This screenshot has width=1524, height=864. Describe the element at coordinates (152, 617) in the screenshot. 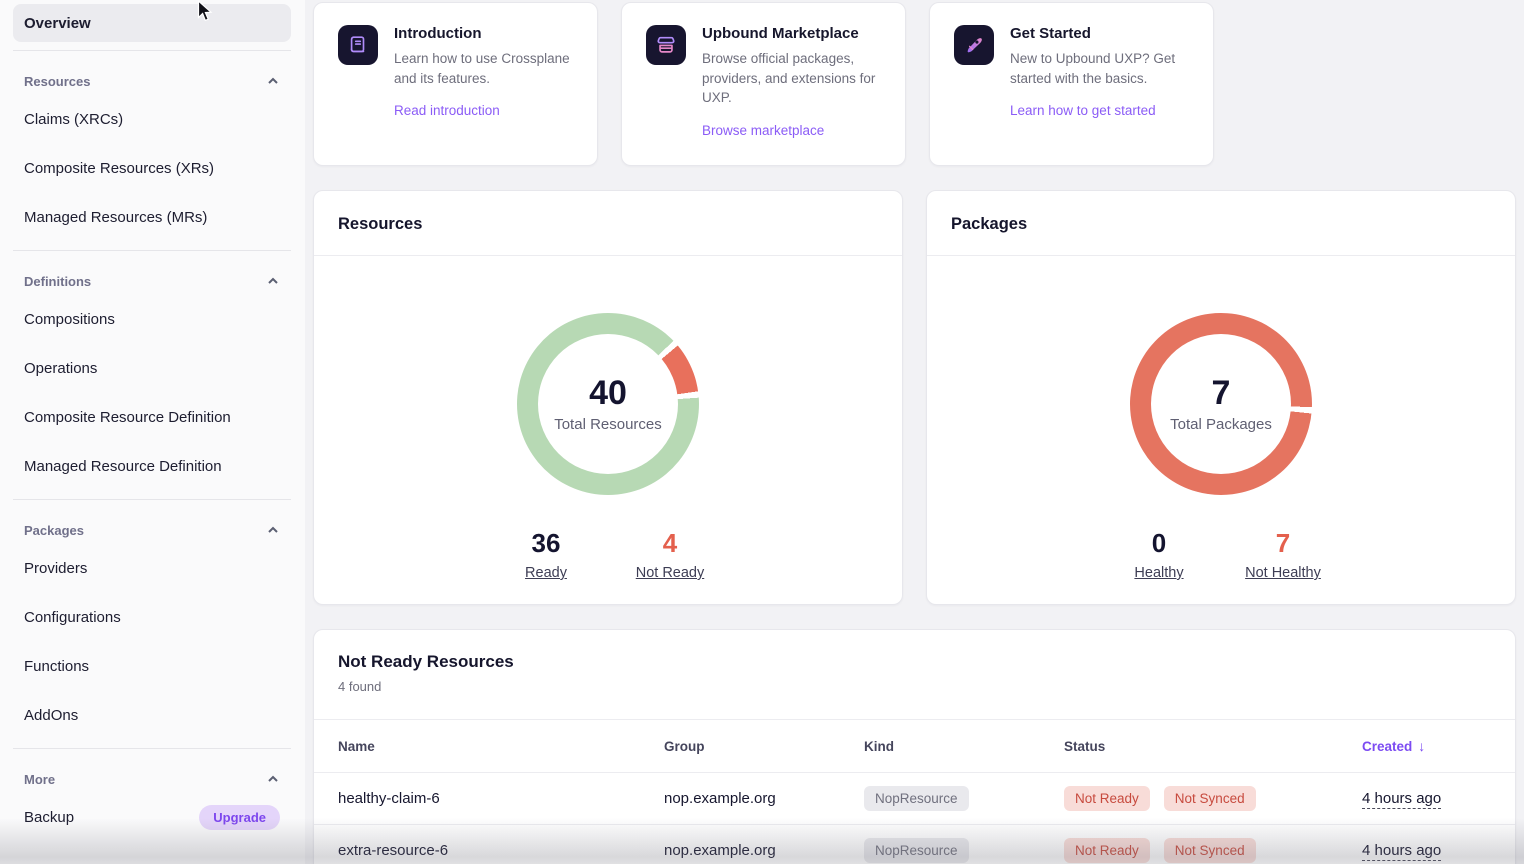

I see `sidebar-item-configurations: Configurations` at that location.